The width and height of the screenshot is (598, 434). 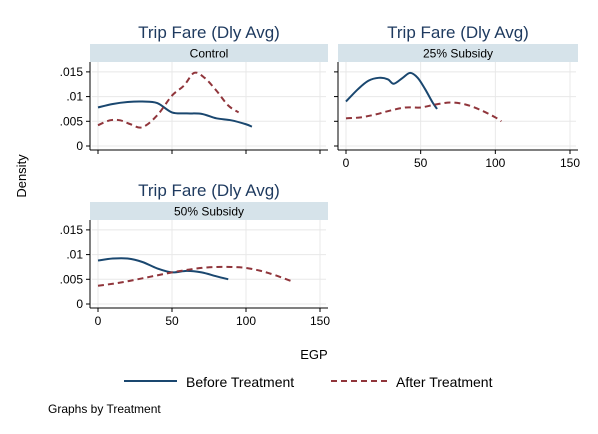 I want to click on panel-subtitle: 25% Subsidy, so click(x=458, y=54).